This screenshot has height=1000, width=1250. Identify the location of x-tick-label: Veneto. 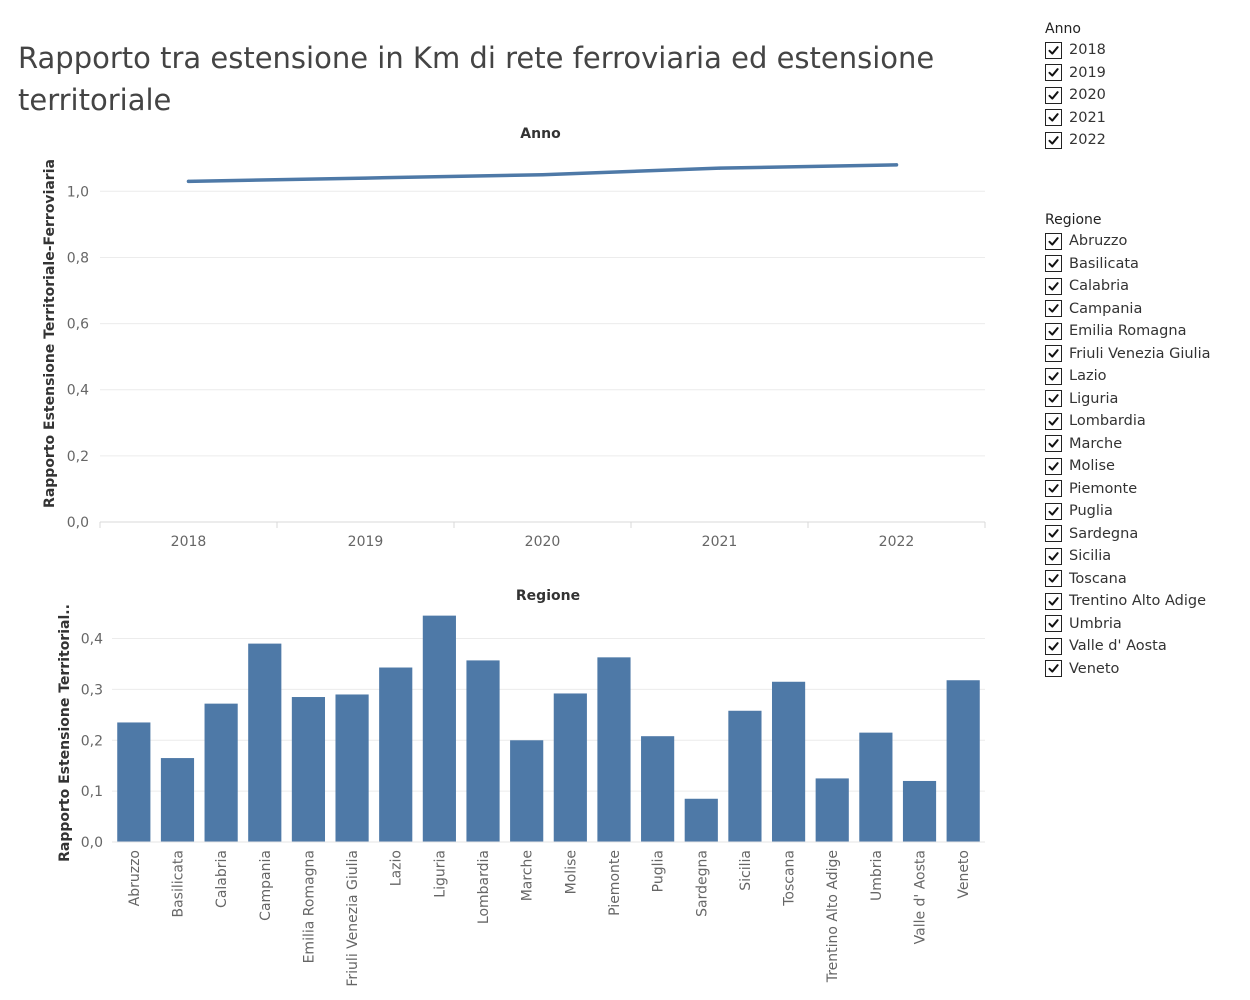
(964, 874).